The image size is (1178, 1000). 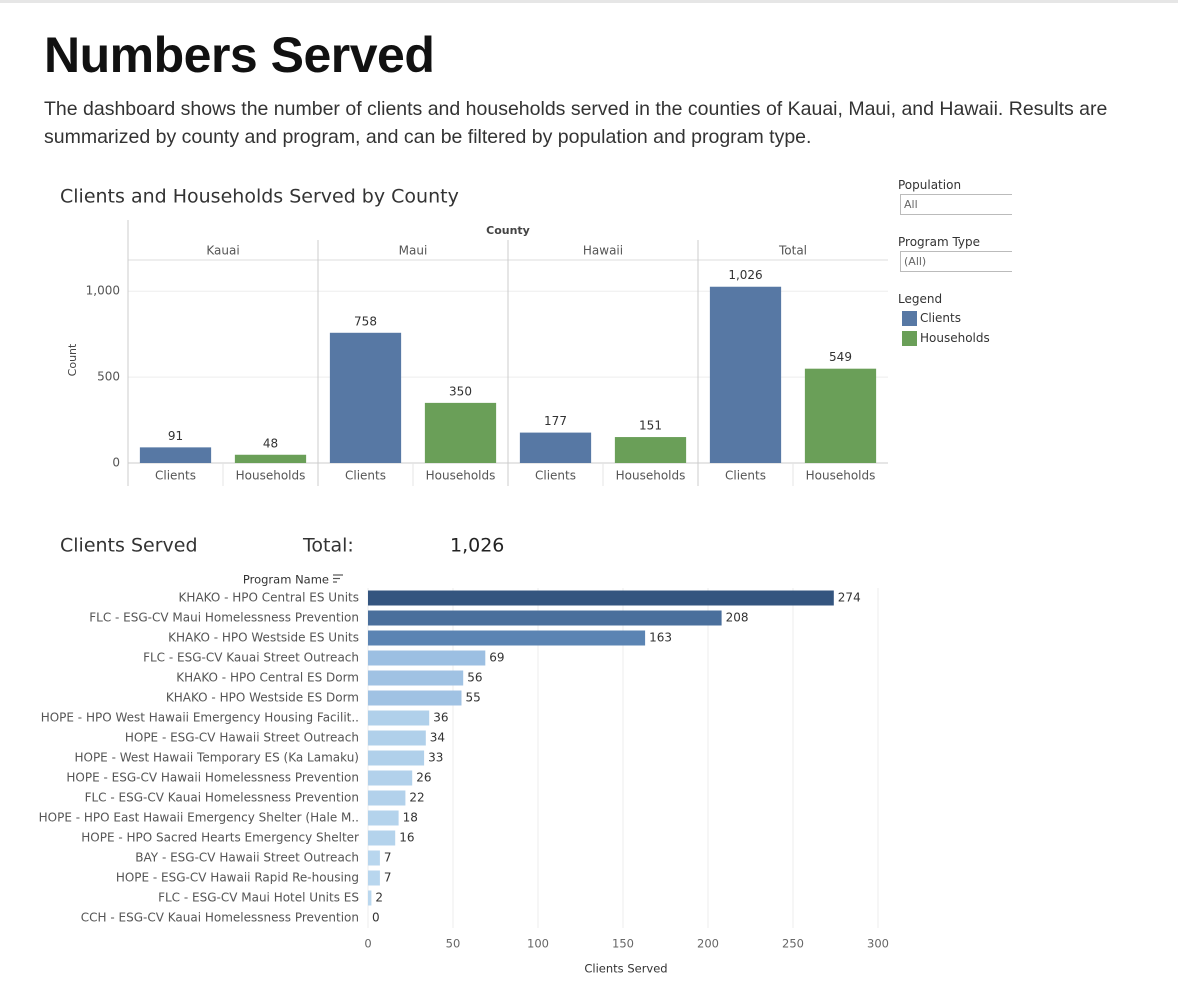 I want to click on data-label: 18, so click(x=410, y=818).